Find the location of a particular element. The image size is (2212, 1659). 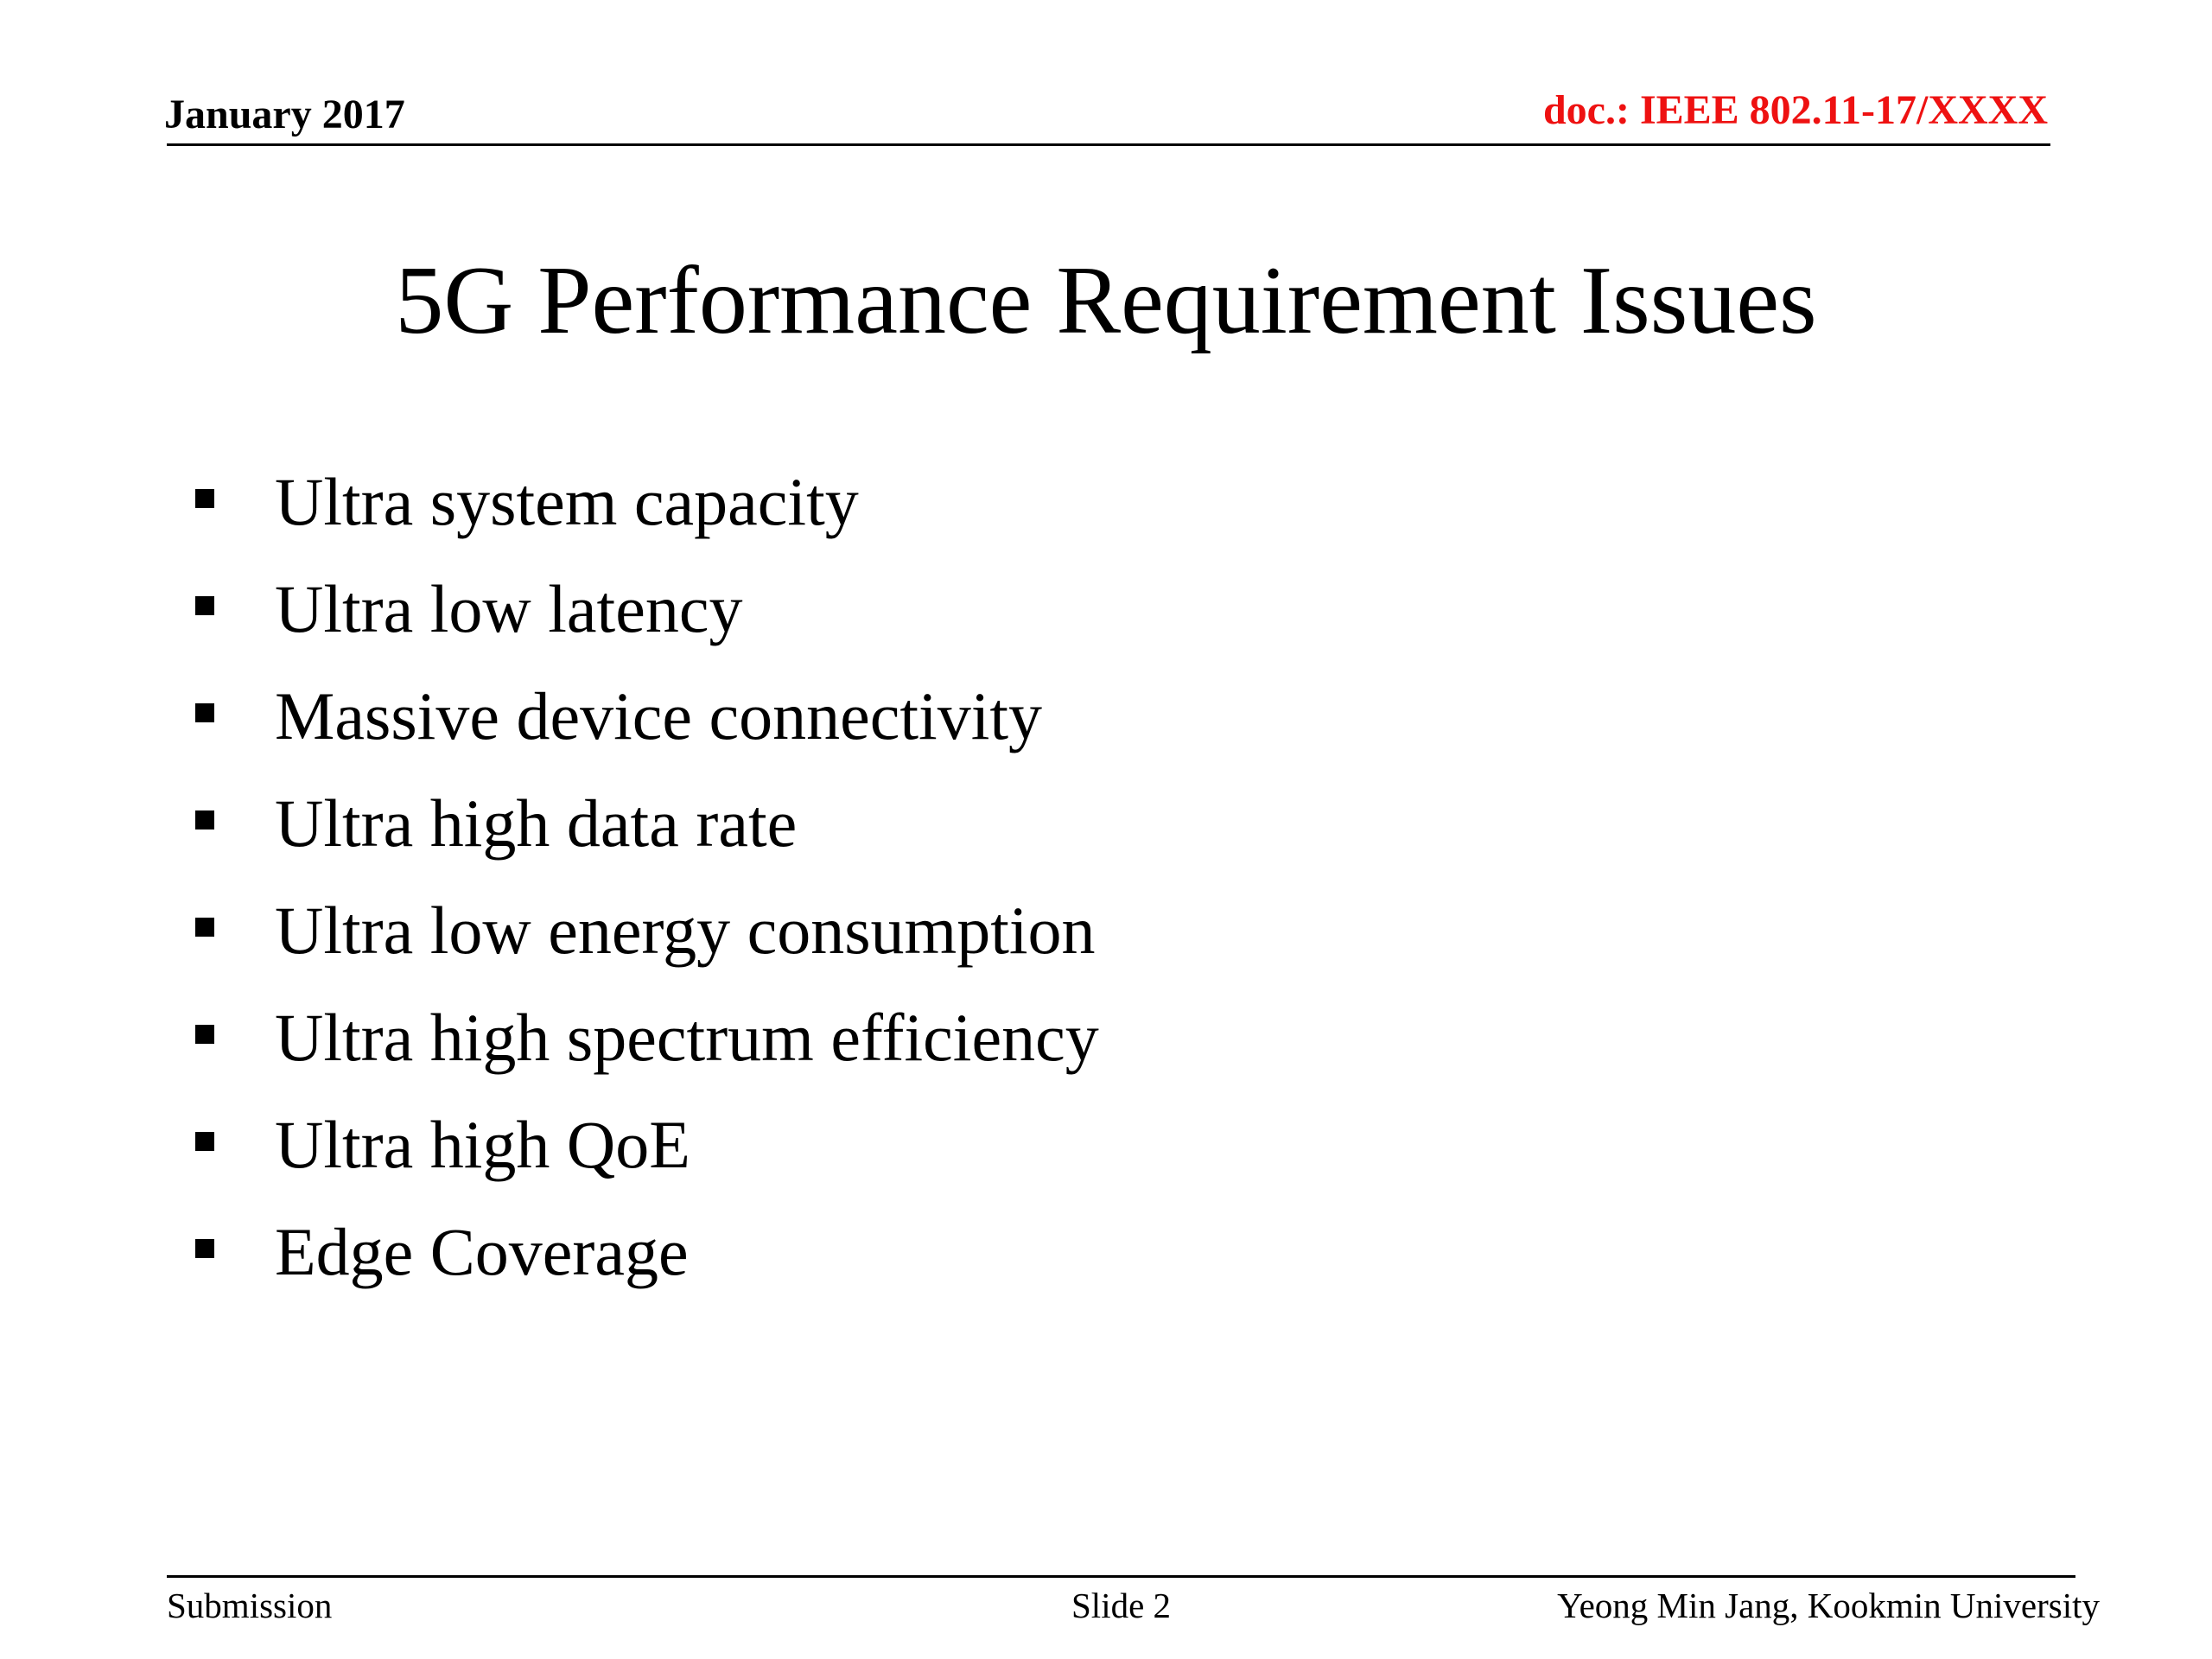

header-divider is located at coordinates (1108, 144).